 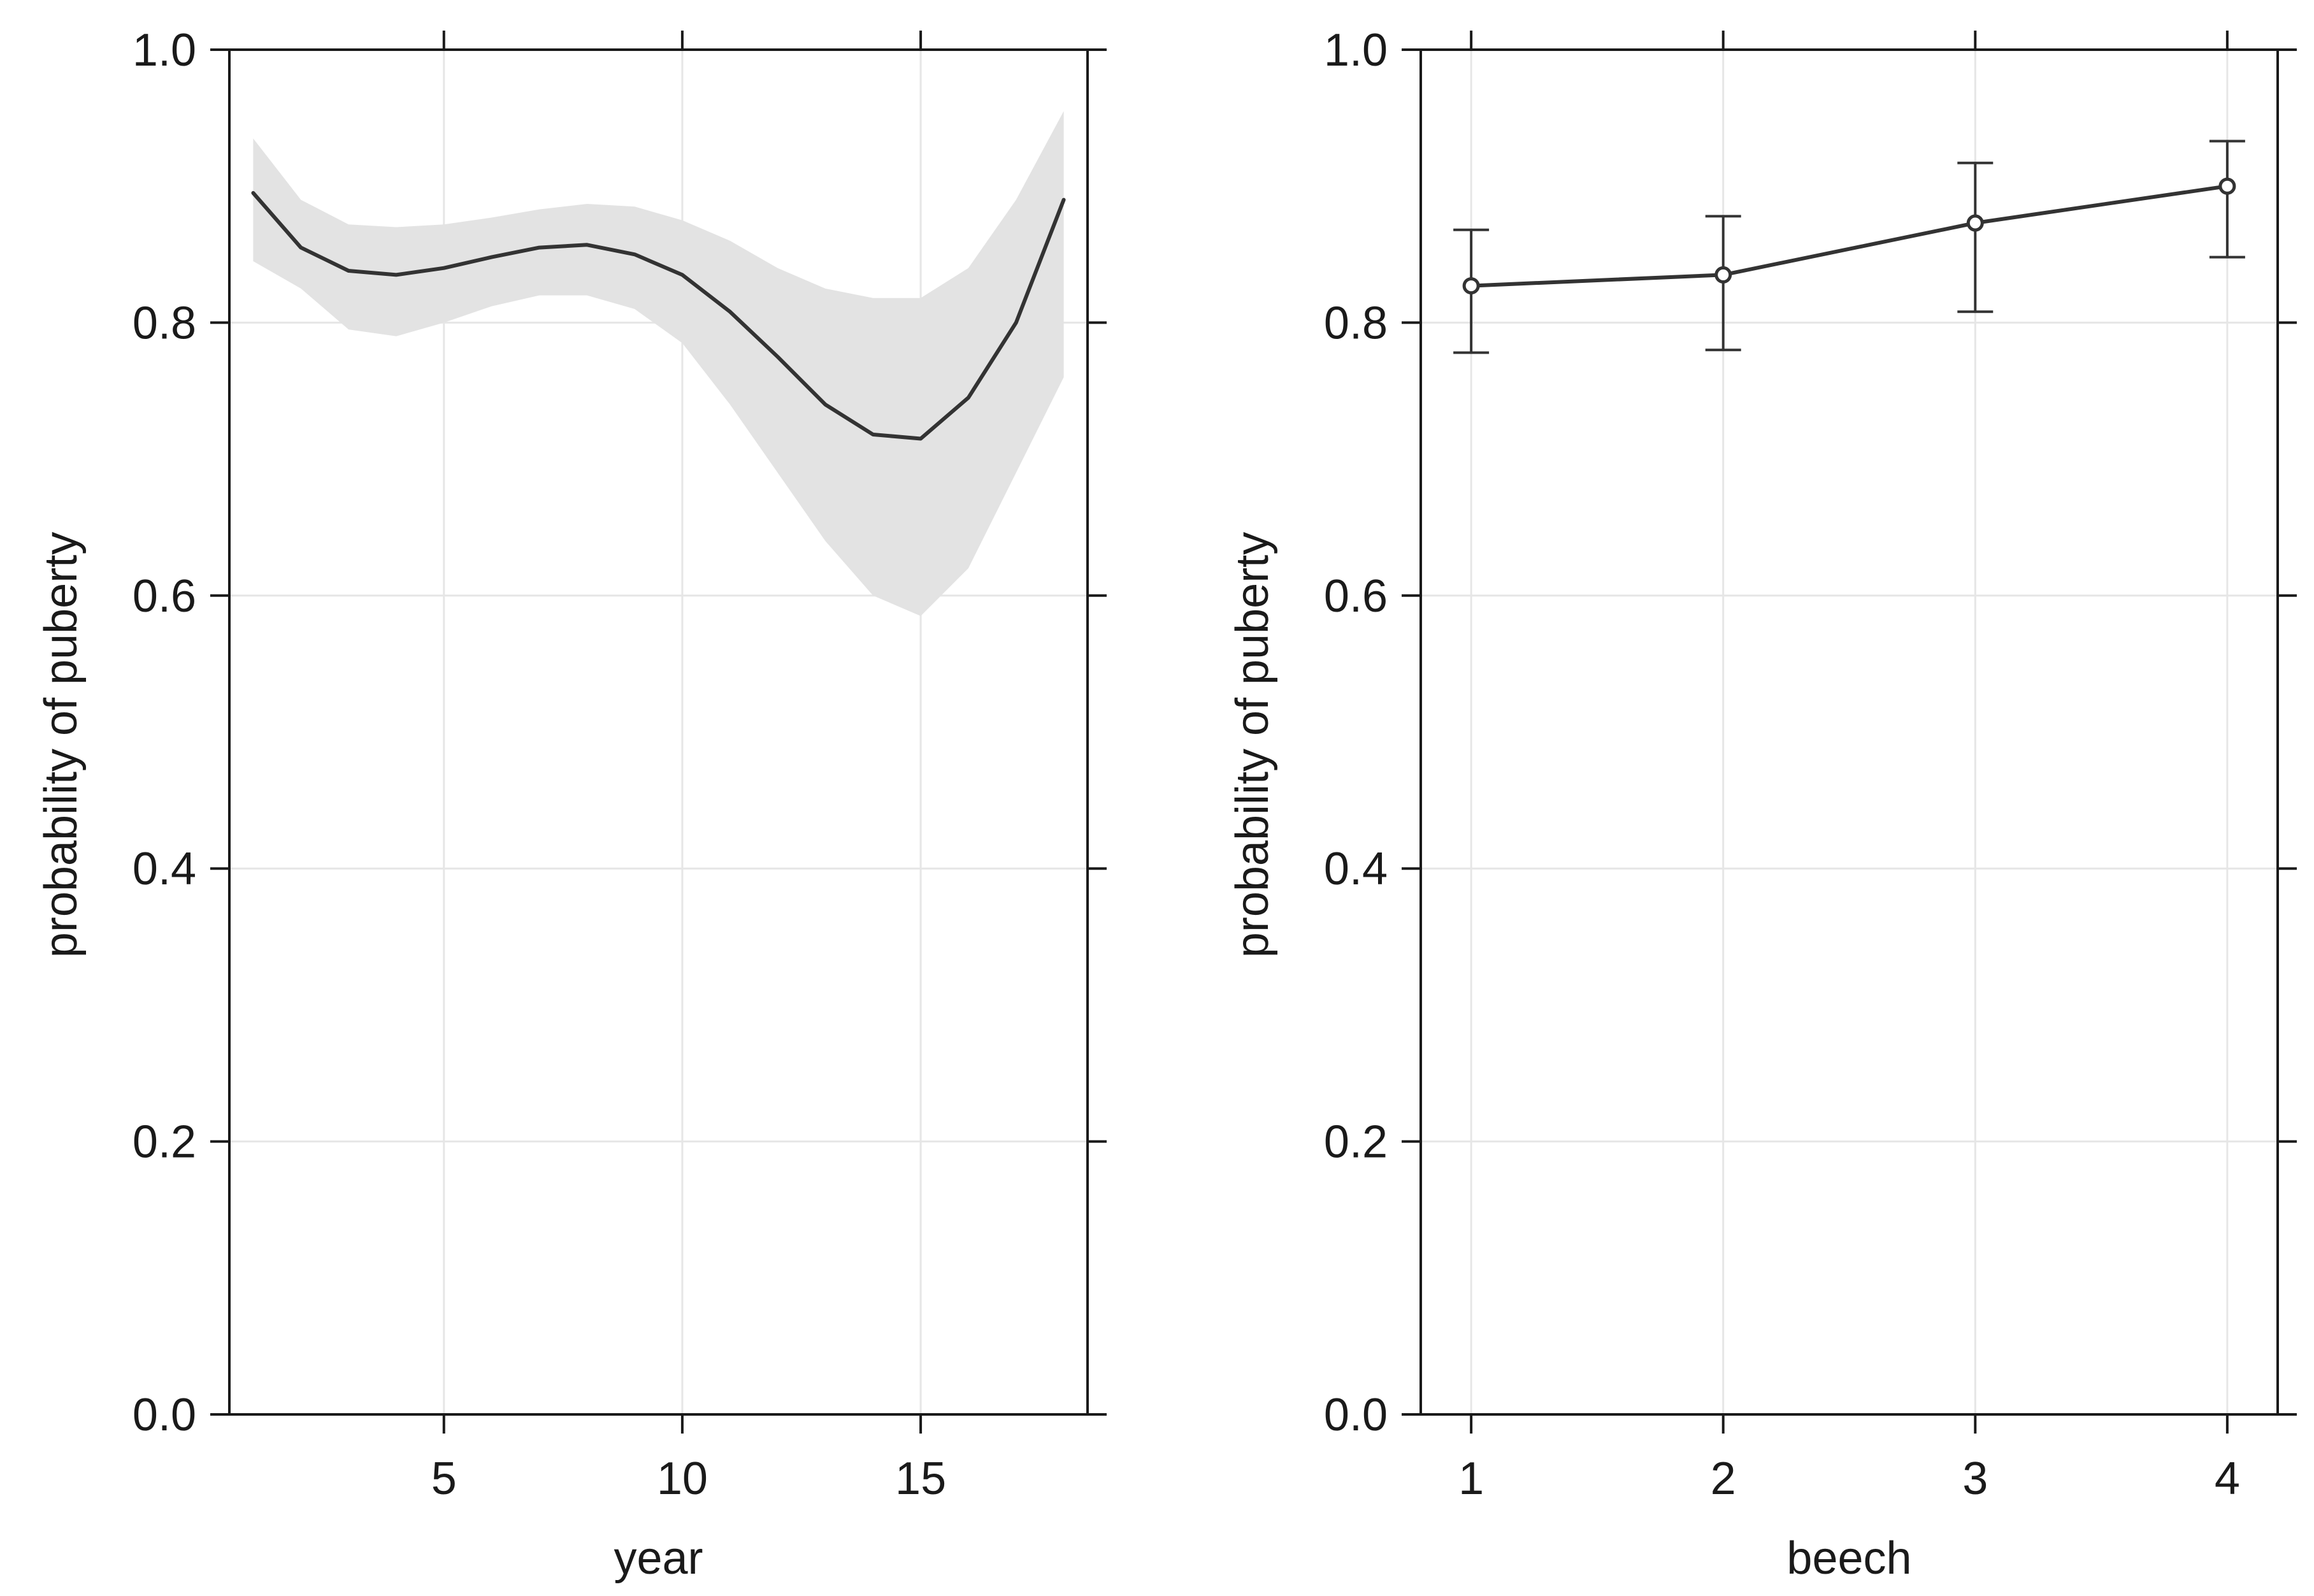 I want to click on confidence-band, so click(x=658, y=363).